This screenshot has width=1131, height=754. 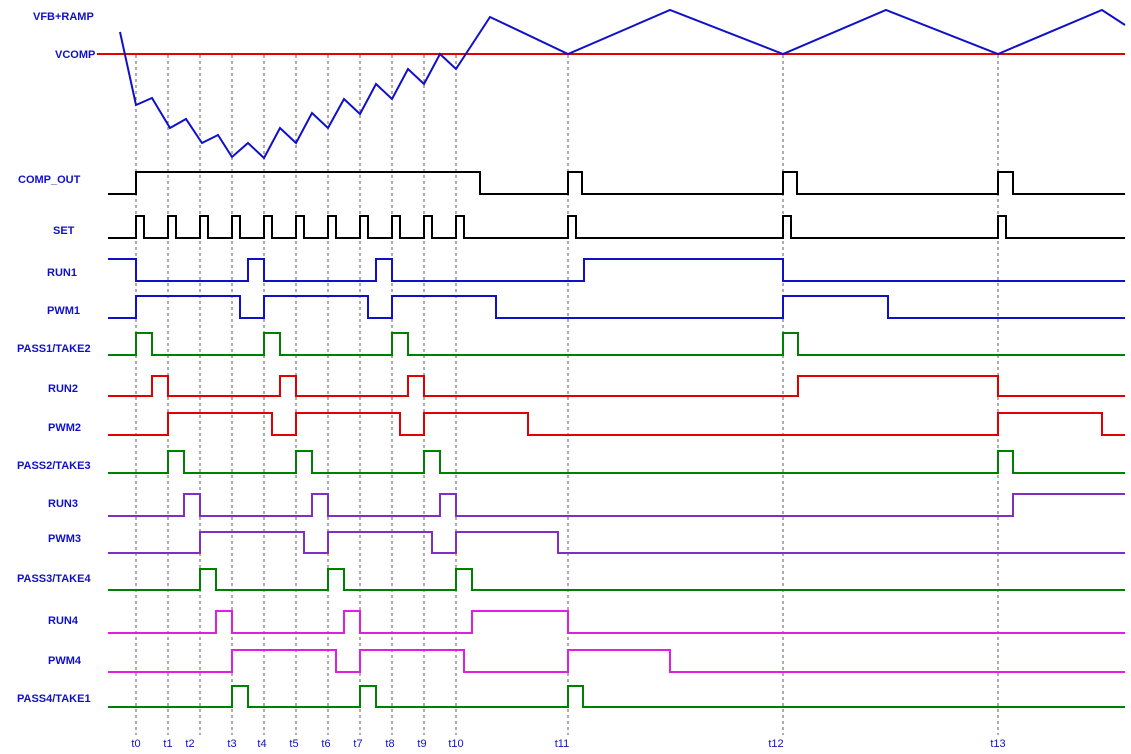 I want to click on label-comp-out: COMP_OUT, so click(x=49, y=180).